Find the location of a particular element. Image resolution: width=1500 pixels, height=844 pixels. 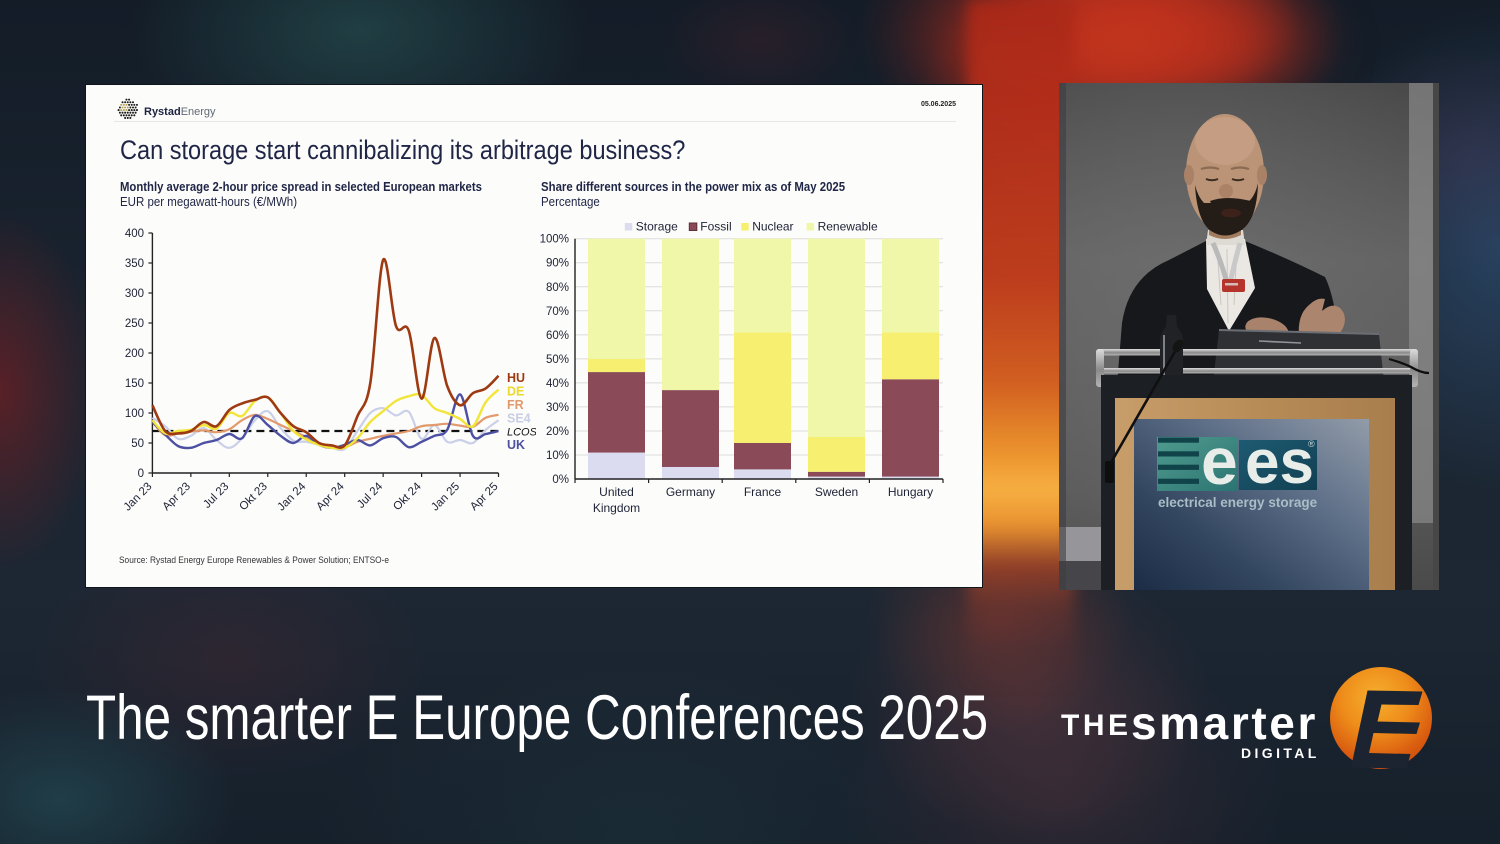

svg-text: 0% is located at coordinates (560, 480).